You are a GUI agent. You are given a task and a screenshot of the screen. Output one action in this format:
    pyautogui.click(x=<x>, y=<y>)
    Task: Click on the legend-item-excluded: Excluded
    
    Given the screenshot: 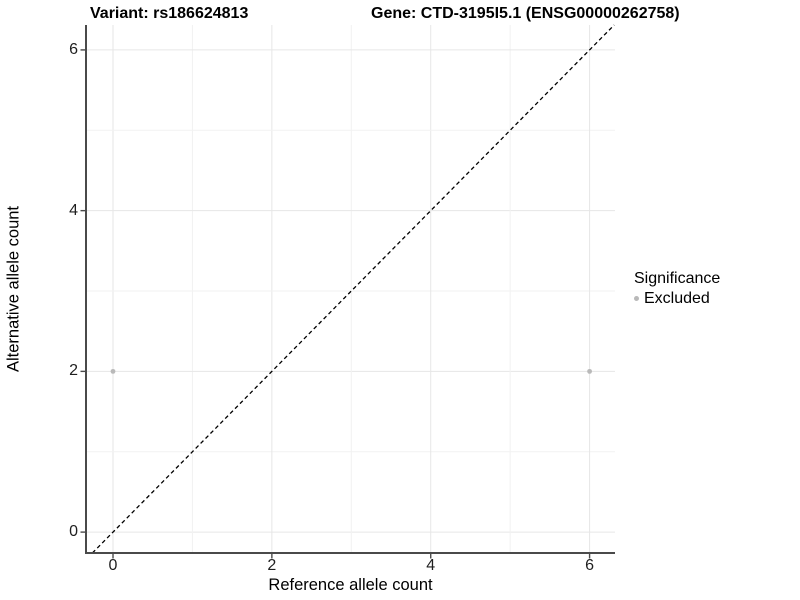 What is the action you would take?
    pyautogui.click(x=677, y=298)
    